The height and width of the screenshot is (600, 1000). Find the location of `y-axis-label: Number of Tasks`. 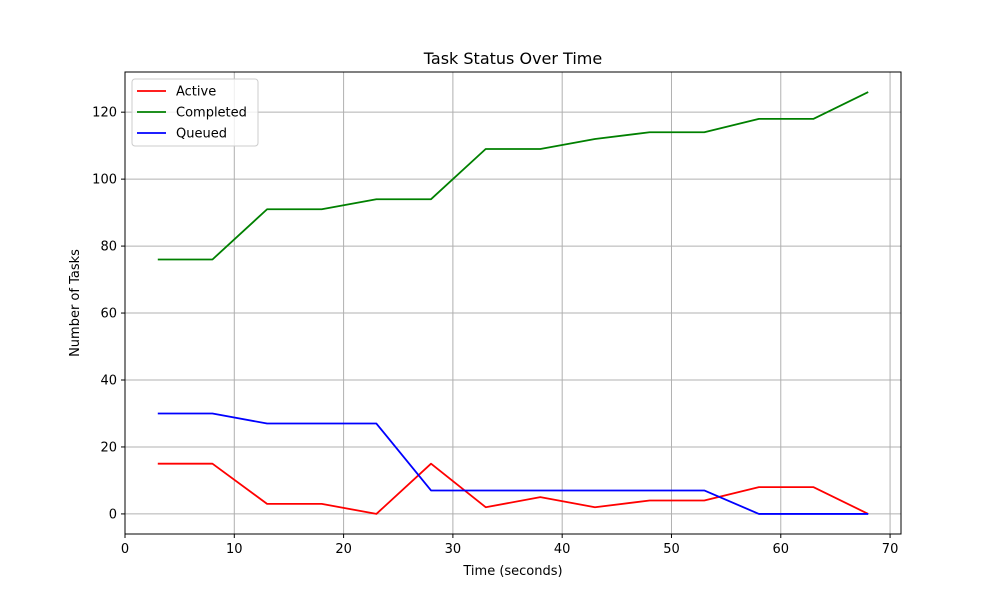

y-axis-label: Number of Tasks is located at coordinates (75, 303).